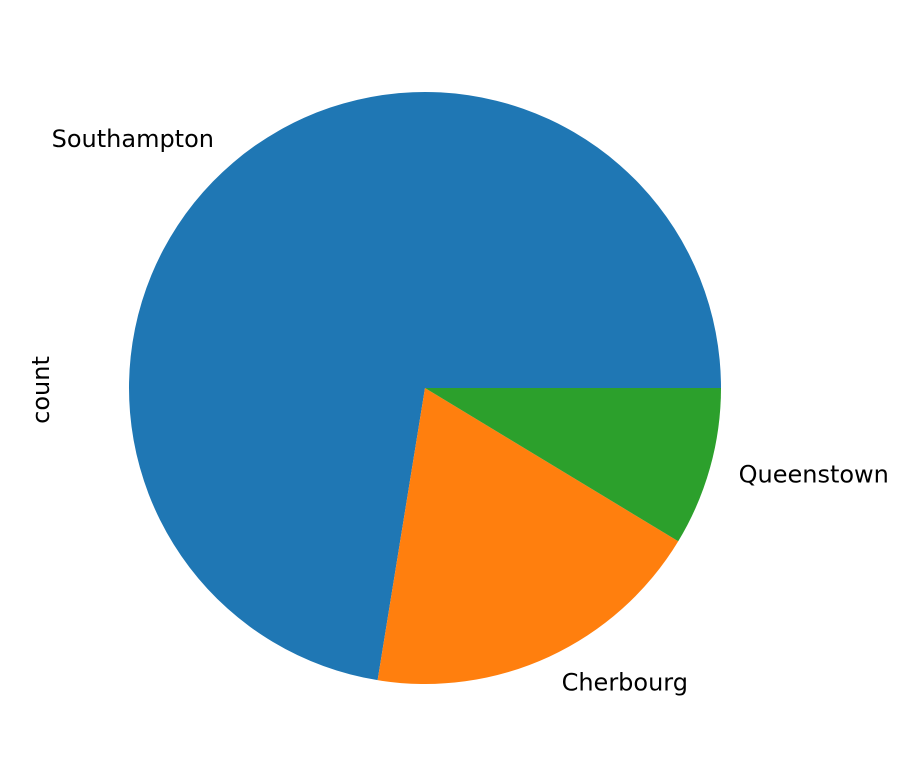  I want to click on slice-label-cherbourg: Cherbourg, so click(625, 683).